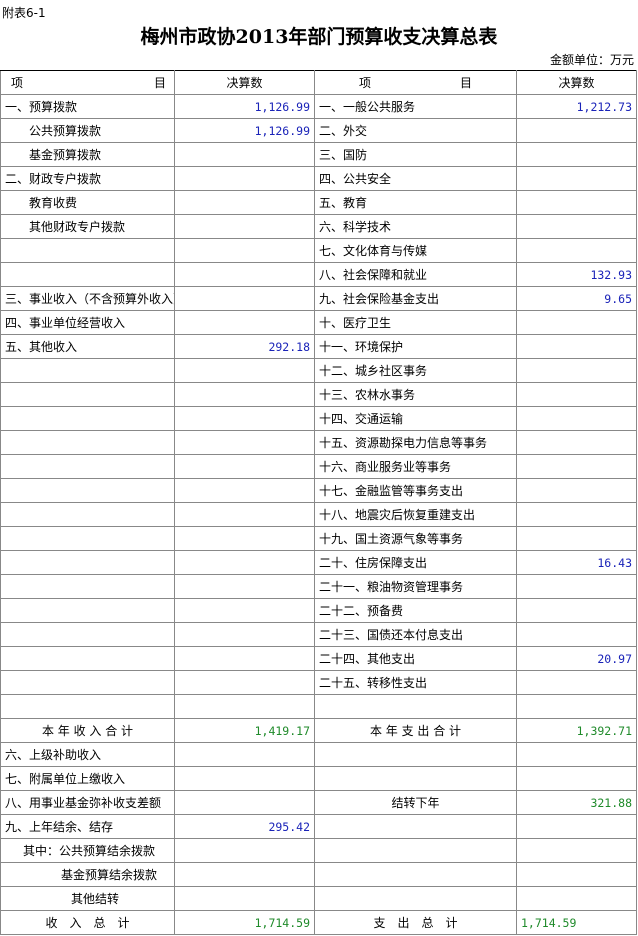 Image resolution: width=638 pixels, height=936 pixels. What do you see at coordinates (244, 346) in the screenshot?
I see `amount-cell: 292.18` at bounding box center [244, 346].